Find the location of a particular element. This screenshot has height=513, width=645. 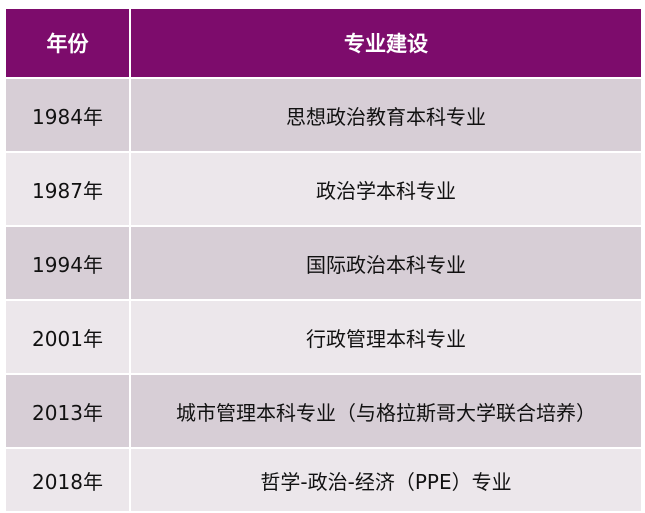

header-row: 年份 专业建设 is located at coordinates (323, 43).